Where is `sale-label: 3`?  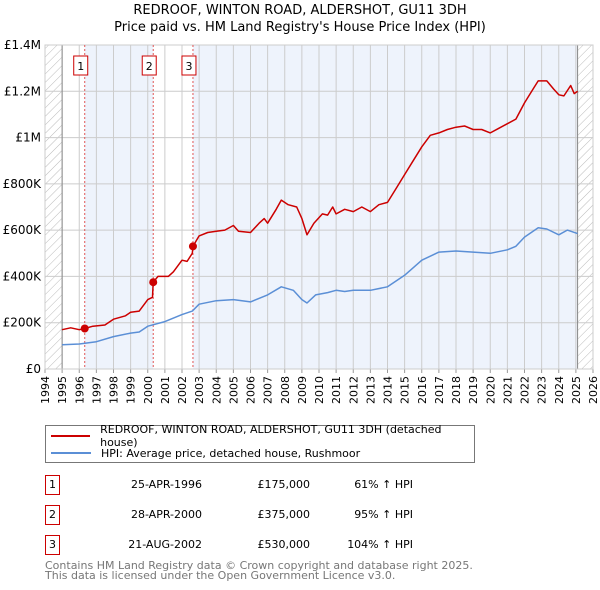 sale-label: 3 is located at coordinates (188, 66).